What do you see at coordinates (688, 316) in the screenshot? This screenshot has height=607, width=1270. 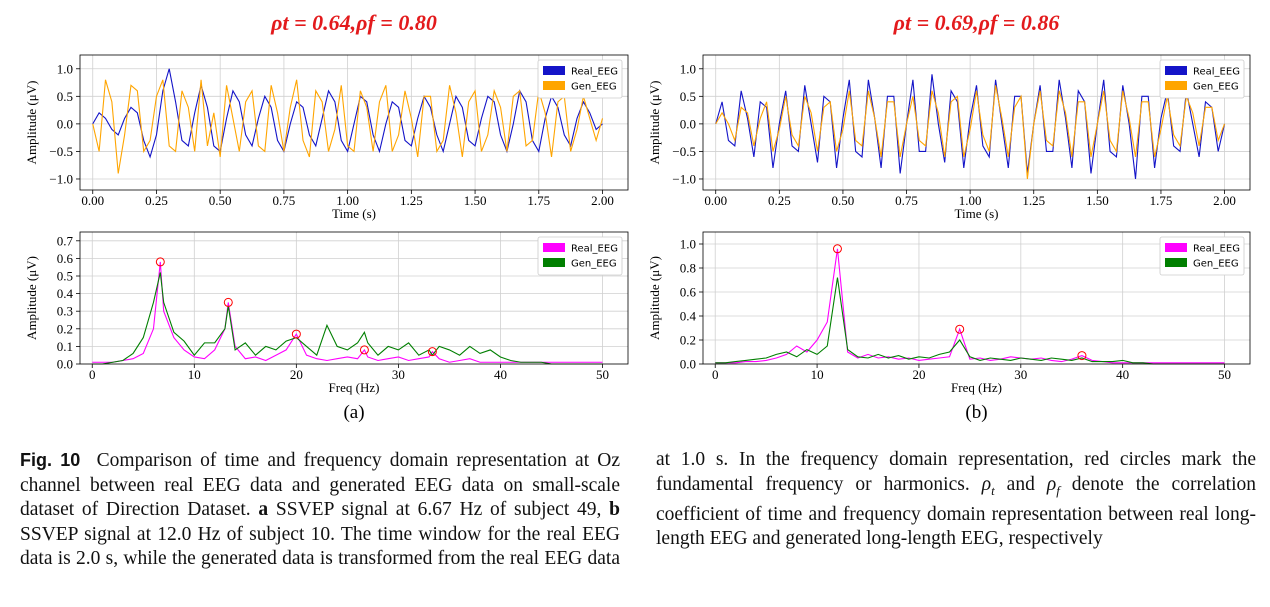 I see `y-tick-label: 0.4` at bounding box center [688, 316].